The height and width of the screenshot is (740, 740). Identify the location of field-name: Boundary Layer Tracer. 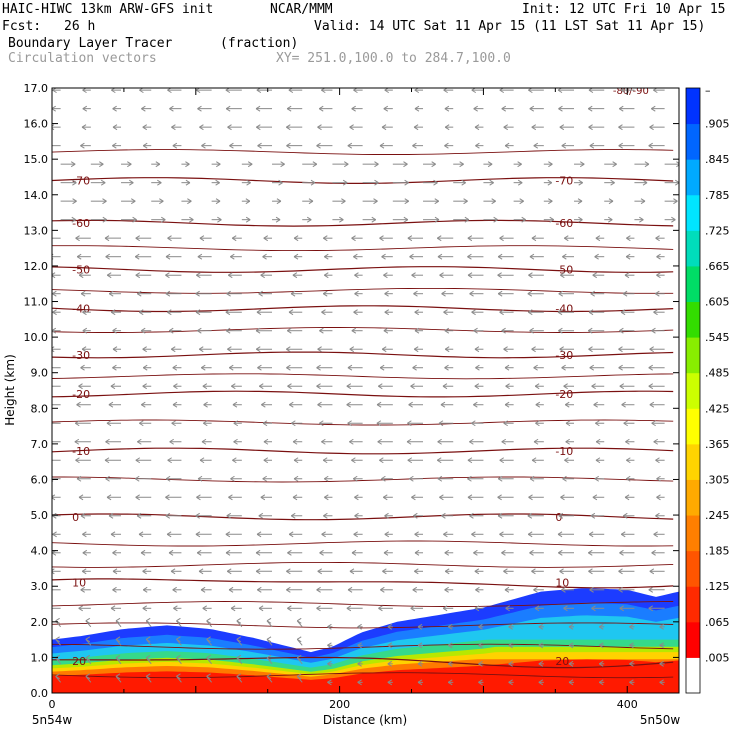
(90, 43).